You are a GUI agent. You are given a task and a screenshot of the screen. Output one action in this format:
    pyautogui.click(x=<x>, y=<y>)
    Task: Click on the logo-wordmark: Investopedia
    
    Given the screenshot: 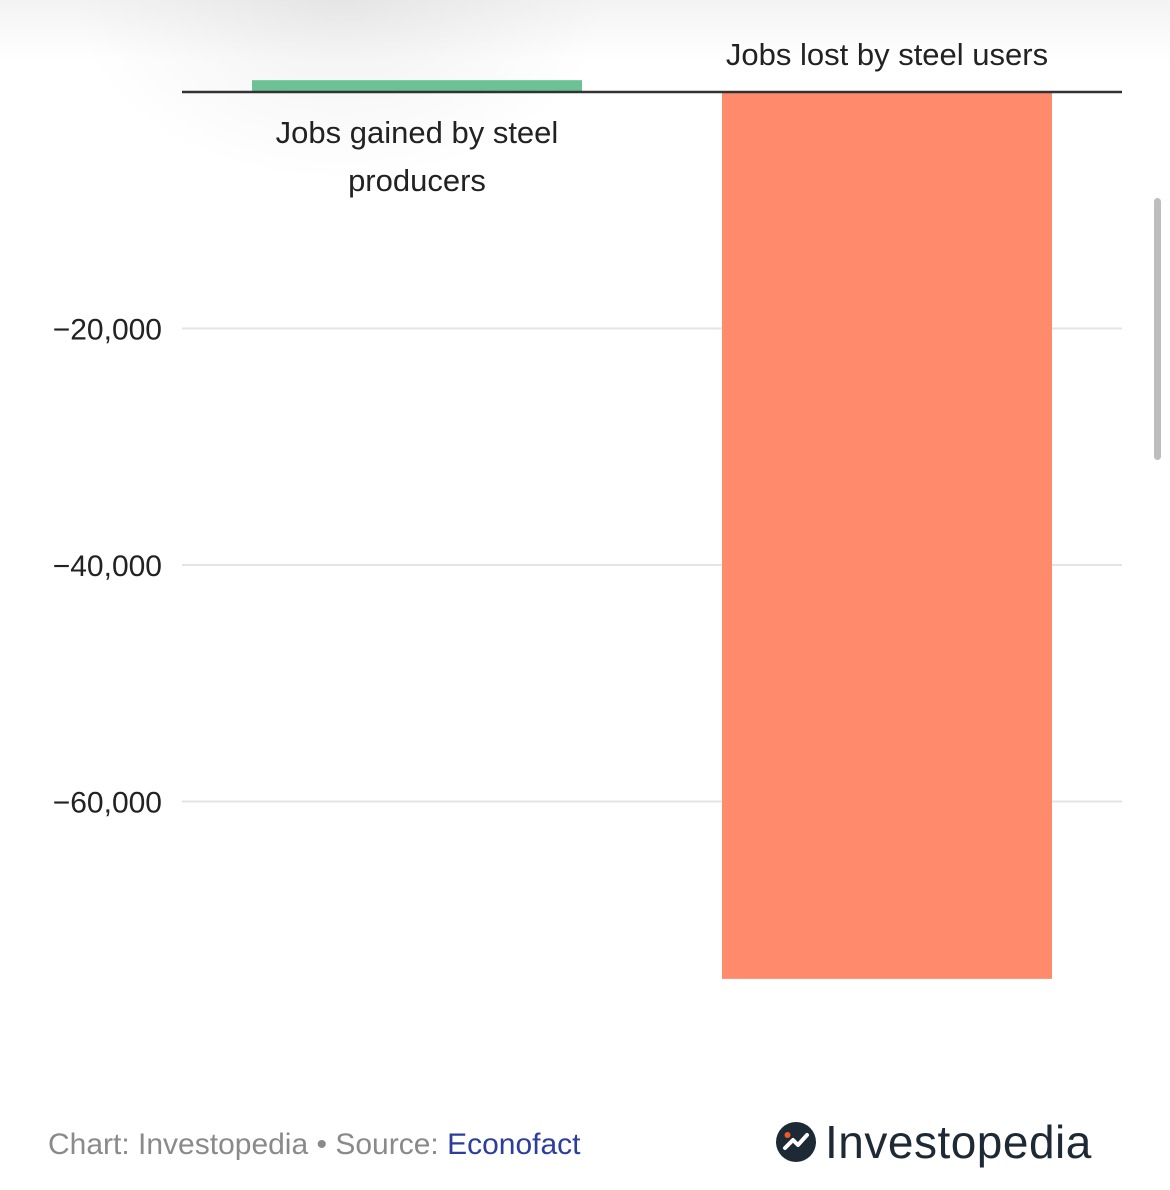 What is the action you would take?
    pyautogui.click(x=958, y=1142)
    